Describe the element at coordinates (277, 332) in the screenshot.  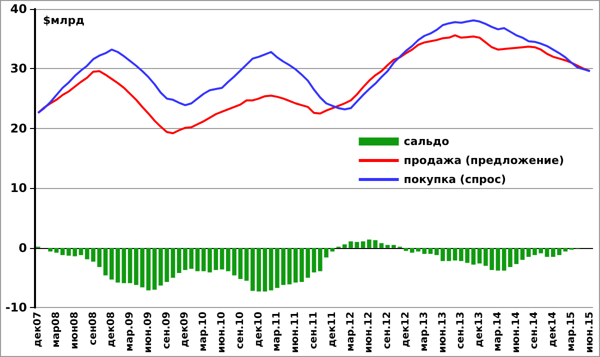
I see `x-tick-label: мар.11` at that location.